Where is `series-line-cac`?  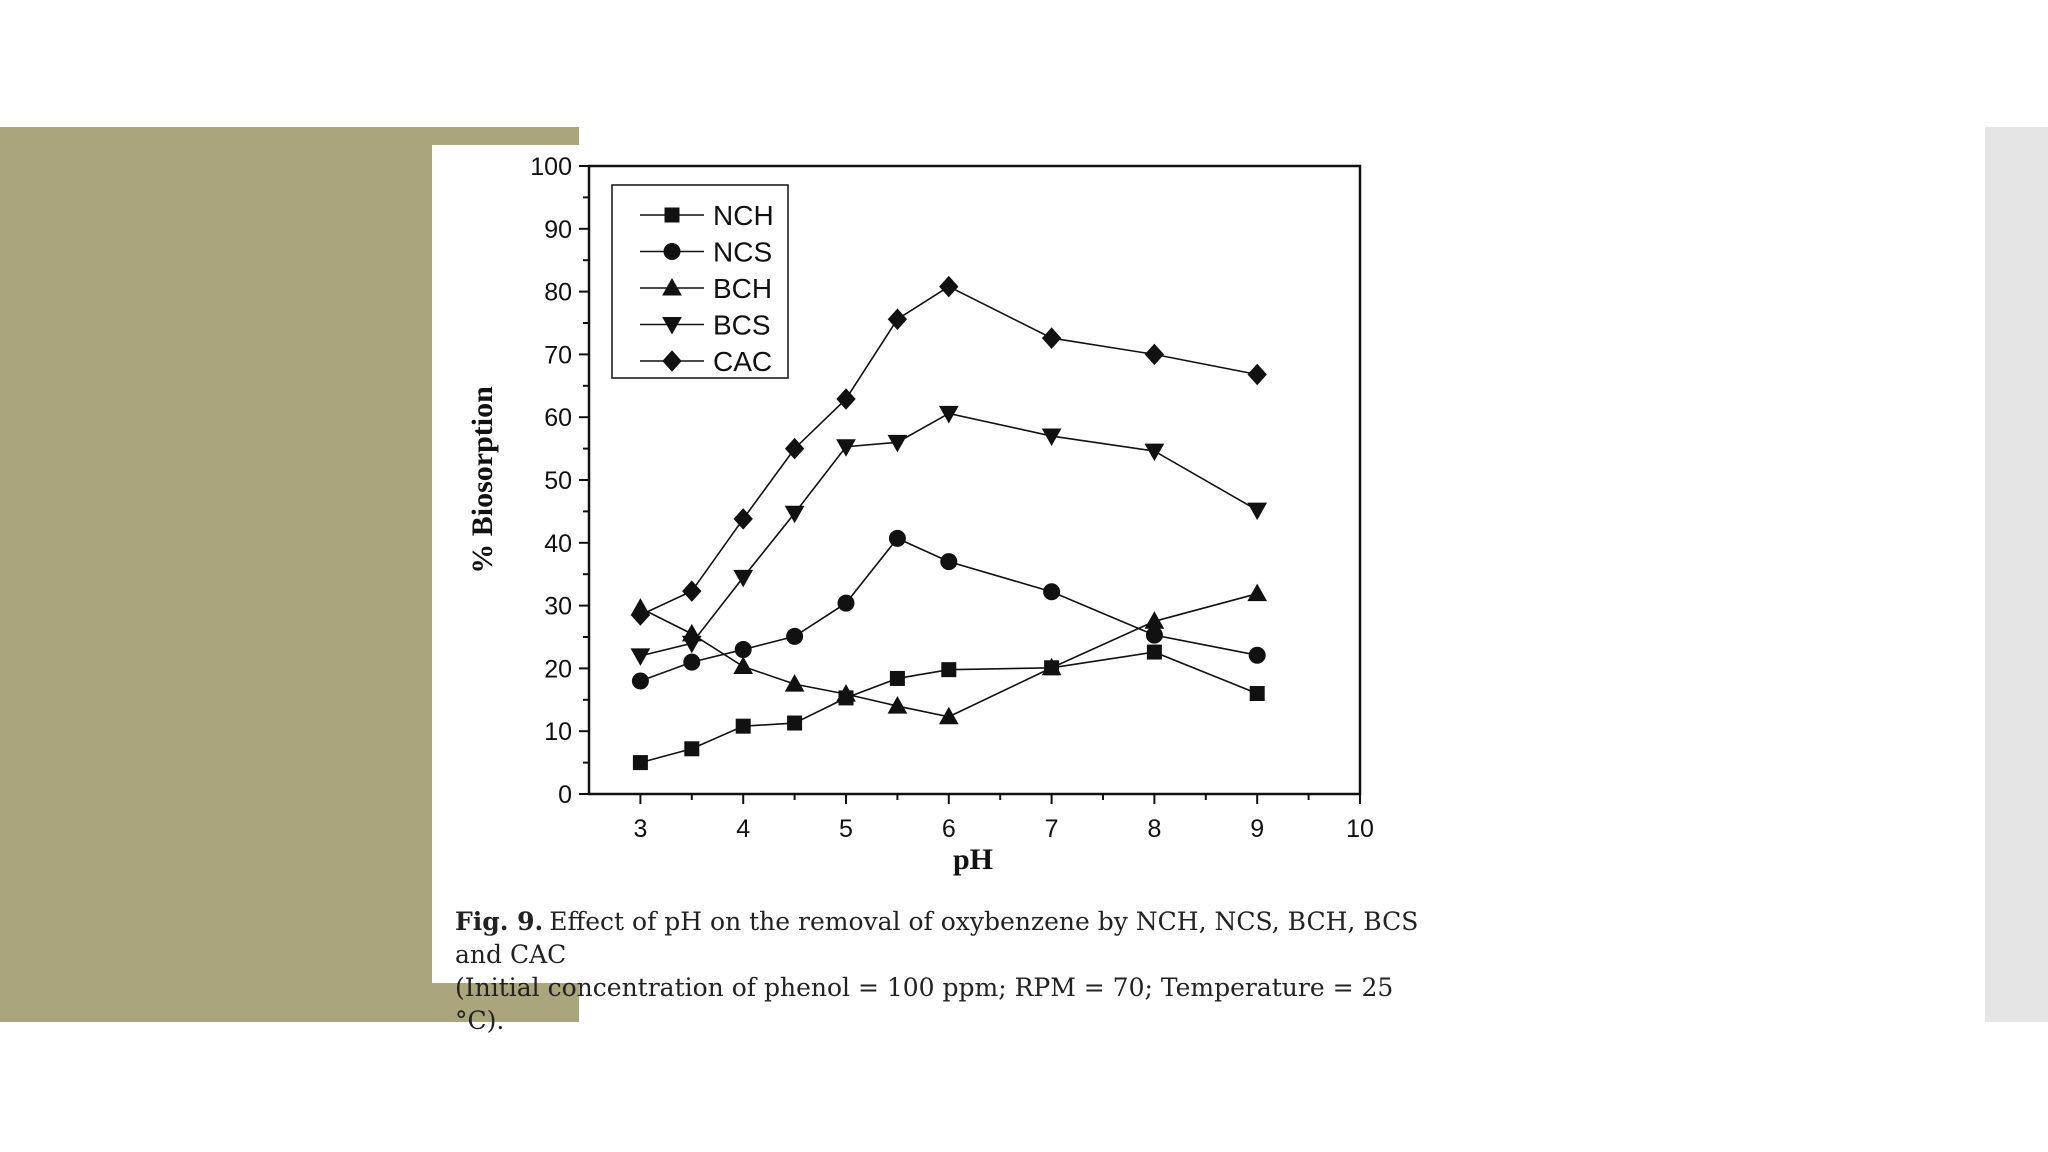 series-line-cac is located at coordinates (949, 450).